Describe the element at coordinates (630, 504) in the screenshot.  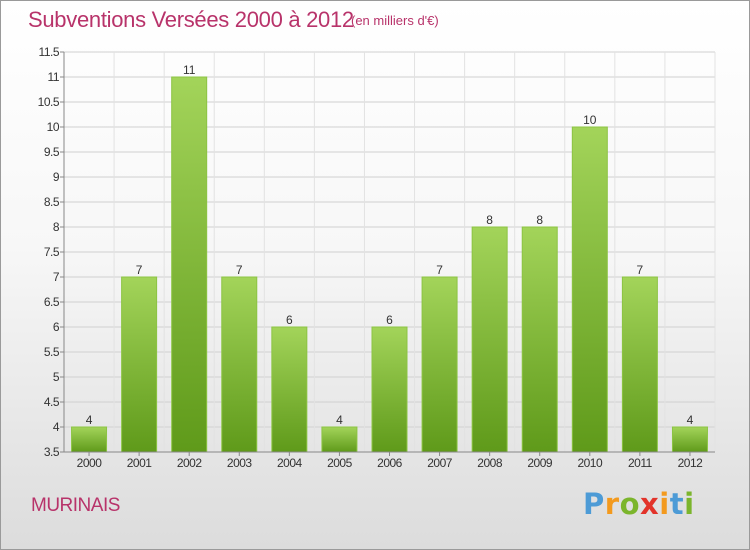
I see `logo-letter: o` at that location.